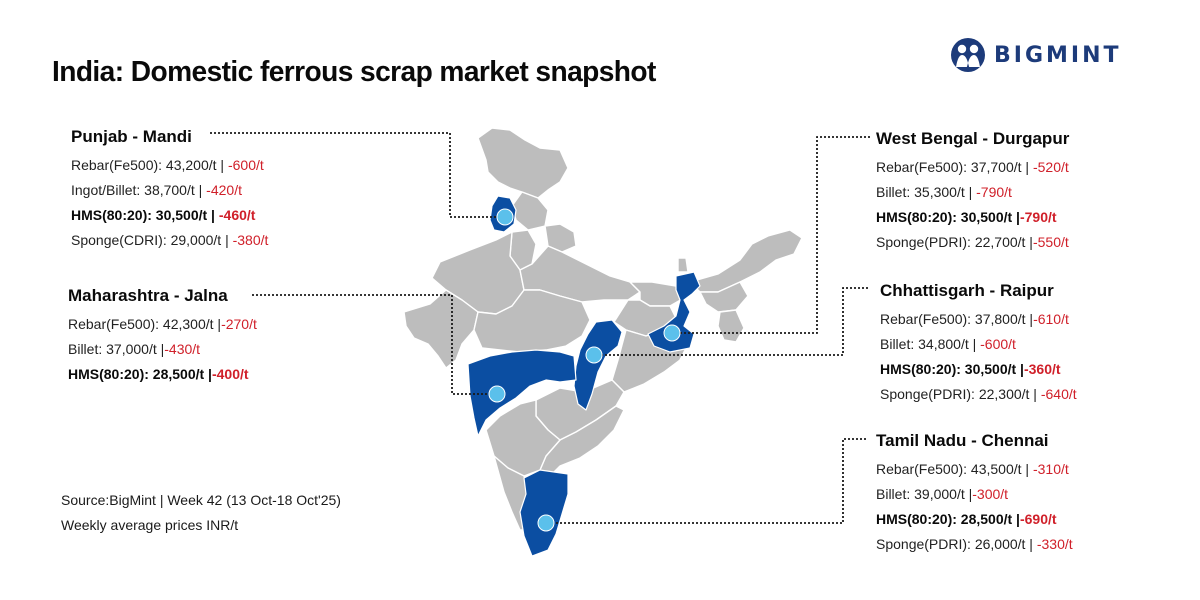 The image size is (1200, 600). What do you see at coordinates (966, 519) in the screenshot?
I see `price-row: HMS(80:20): 28,500/t |-690/t` at bounding box center [966, 519].